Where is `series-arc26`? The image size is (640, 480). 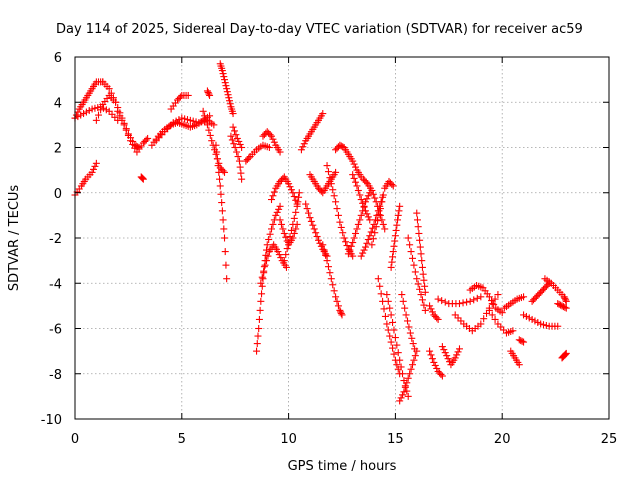
series-arc26 is located at coordinates (323, 182).